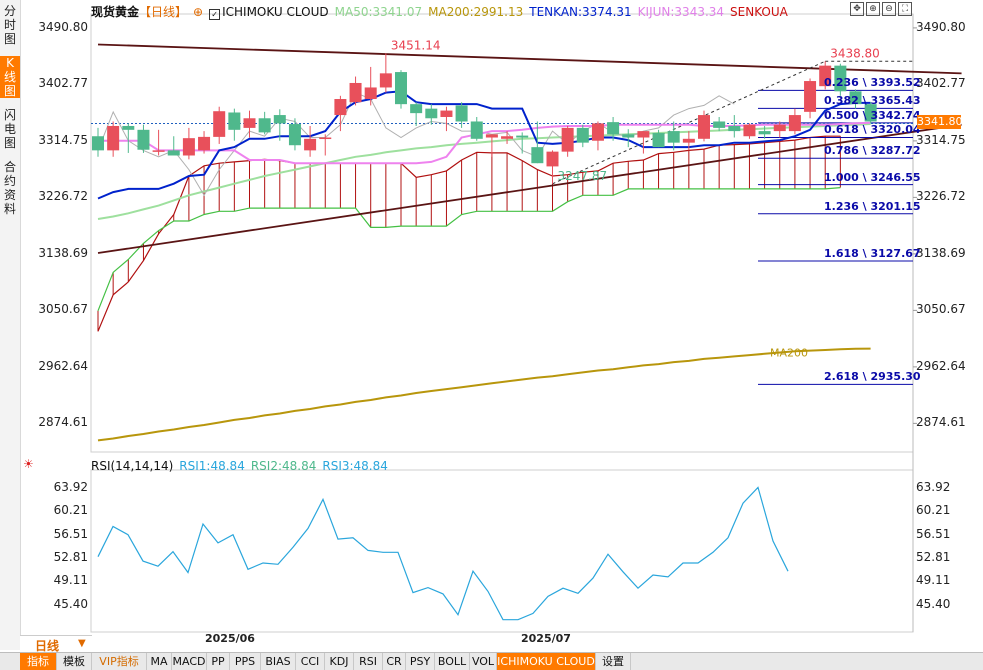  Describe the element at coordinates (163, 12) in the screenshot. I see `period-badge: 【日线】` at that location.